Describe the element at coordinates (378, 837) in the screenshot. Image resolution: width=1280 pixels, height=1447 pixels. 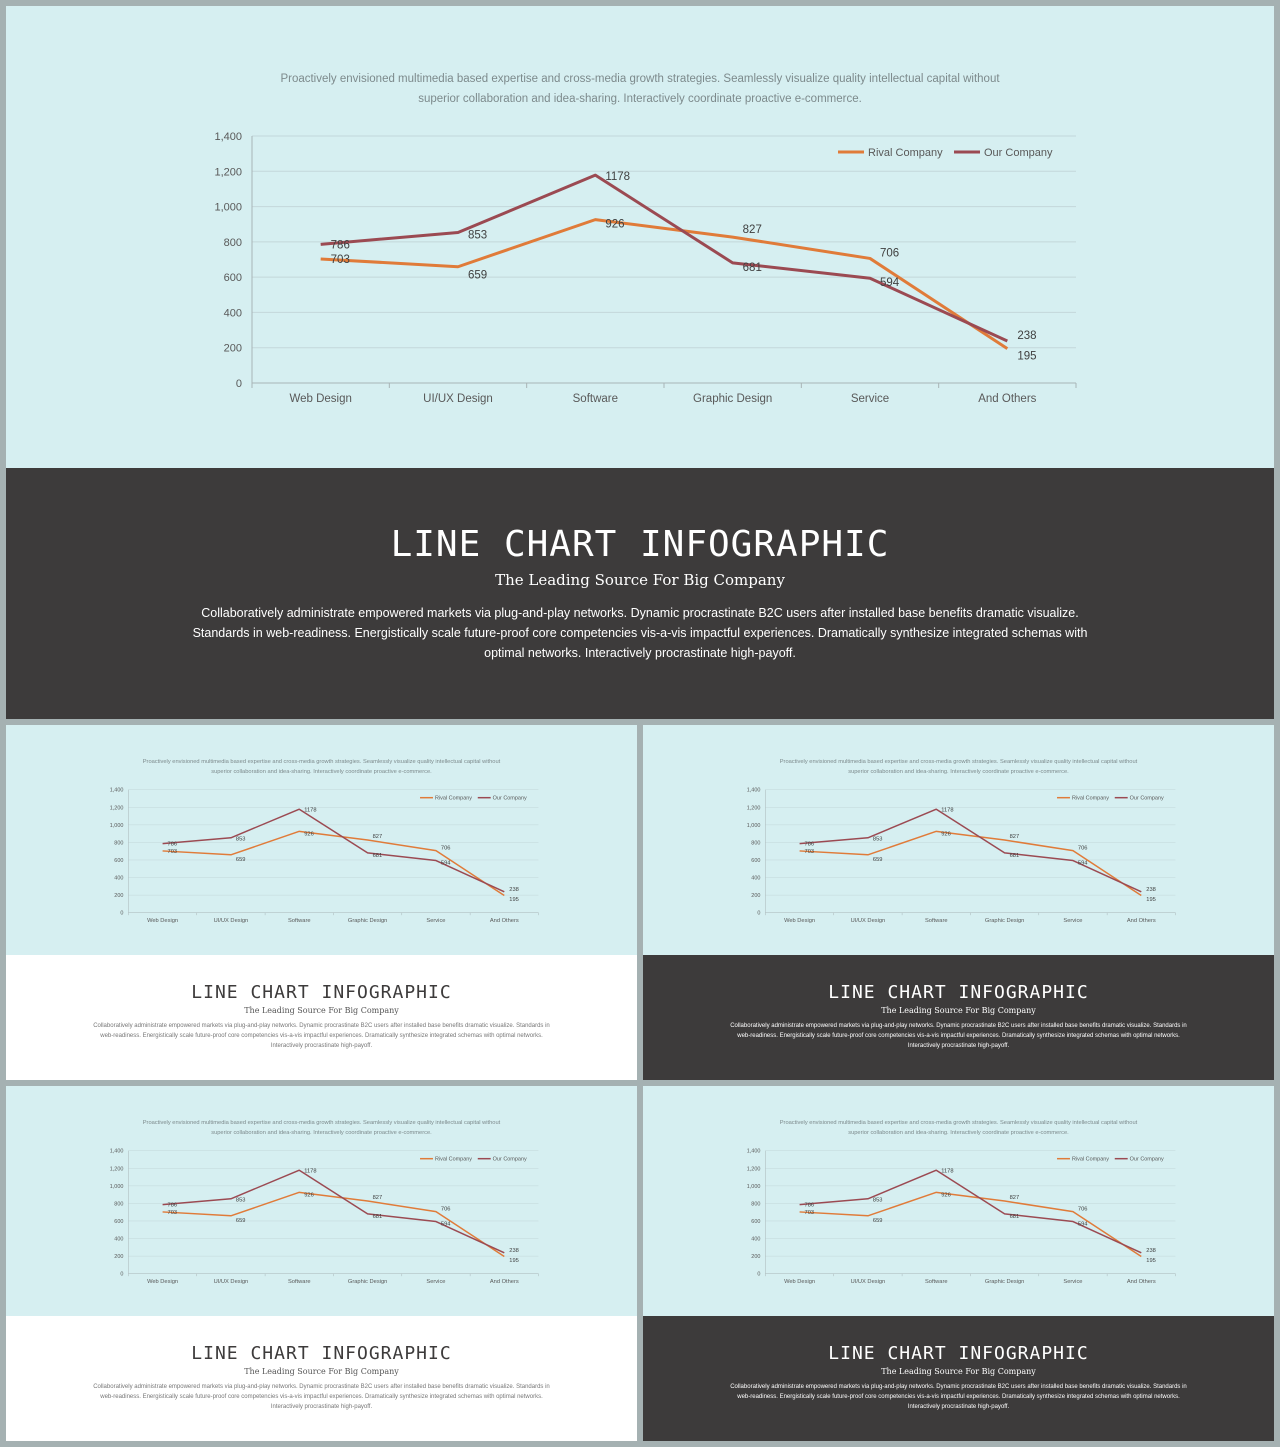
I see `data-label: 827` at that location.